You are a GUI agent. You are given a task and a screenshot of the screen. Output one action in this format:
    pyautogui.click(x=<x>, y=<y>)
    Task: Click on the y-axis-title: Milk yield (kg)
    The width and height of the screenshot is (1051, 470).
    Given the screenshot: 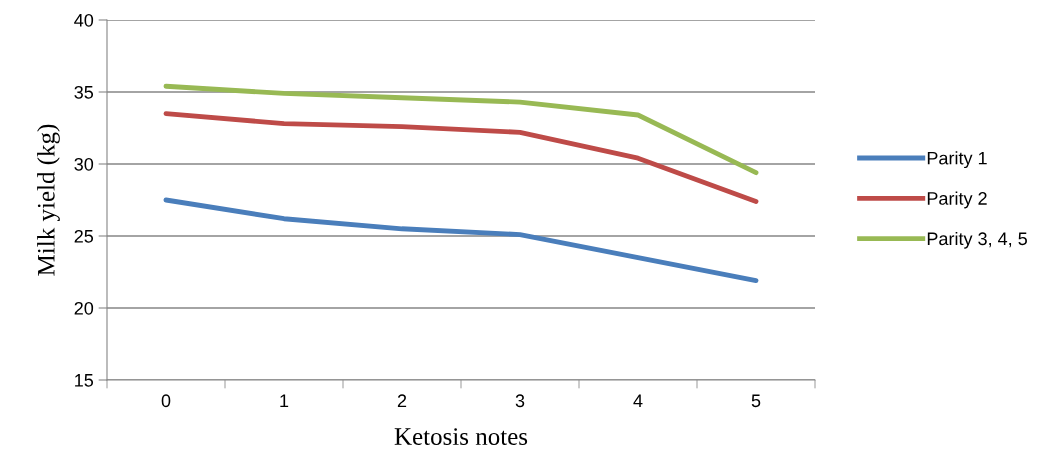 What is the action you would take?
    pyautogui.click(x=48, y=200)
    